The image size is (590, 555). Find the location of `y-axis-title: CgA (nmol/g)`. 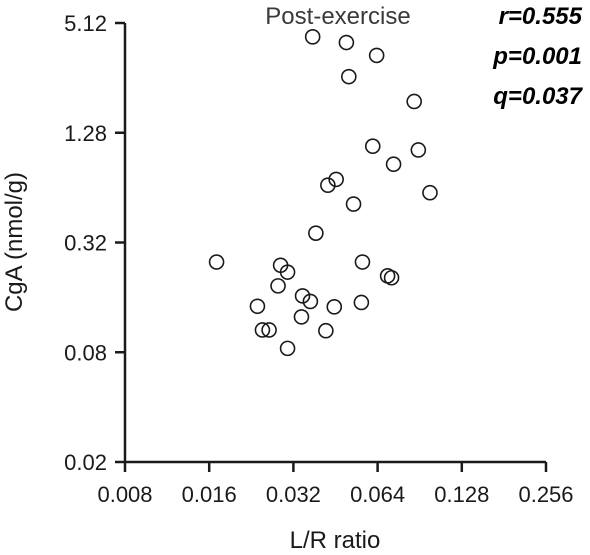

y-axis-title: CgA (nmol/g) is located at coordinates (14, 242).